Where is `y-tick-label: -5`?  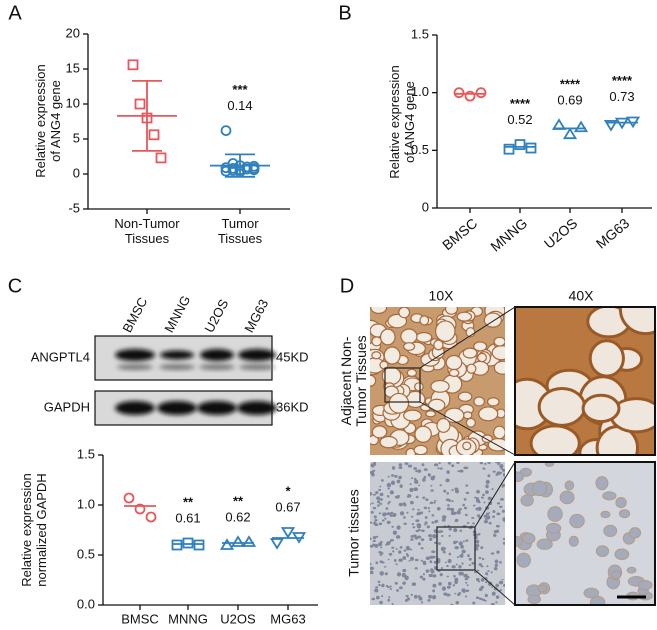 y-tick-label: -5 is located at coordinates (74, 207).